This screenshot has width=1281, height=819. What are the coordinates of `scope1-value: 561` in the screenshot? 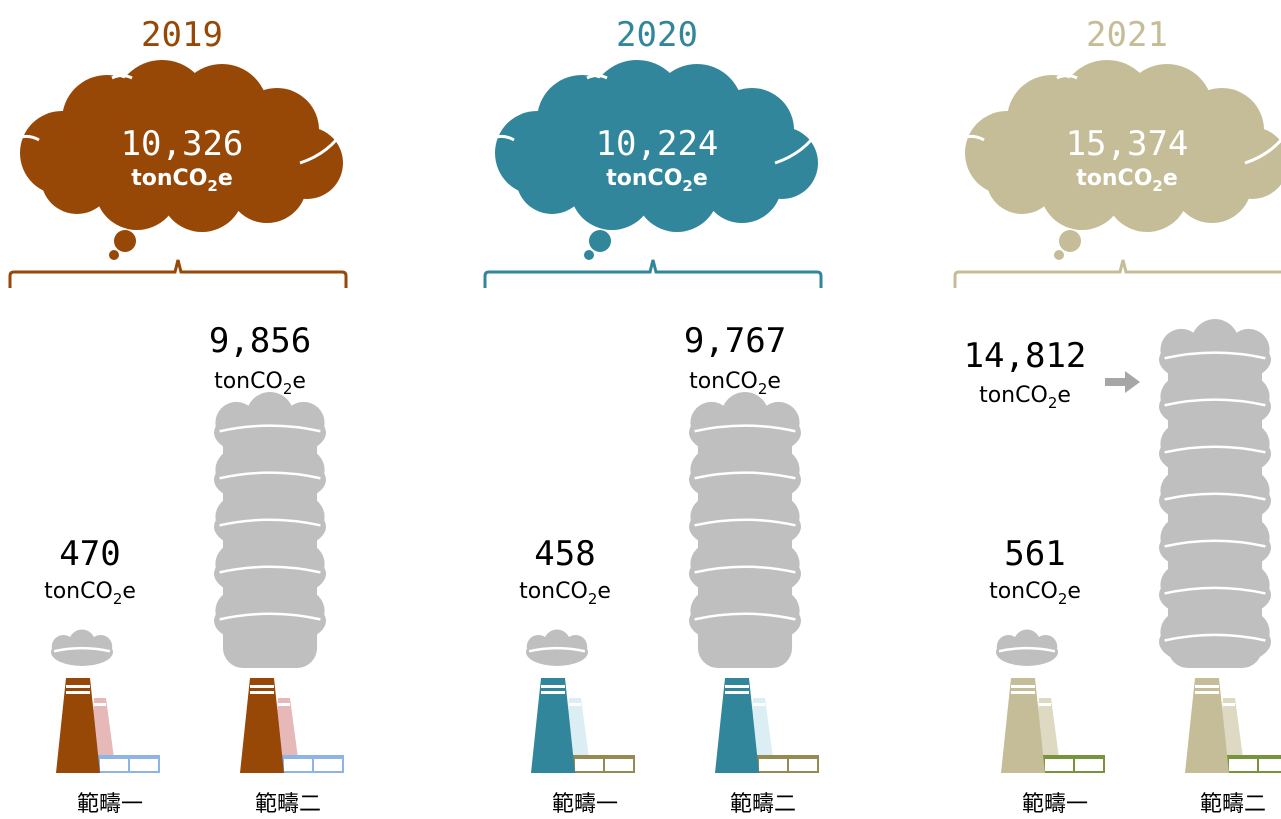 It's located at (1034, 554).